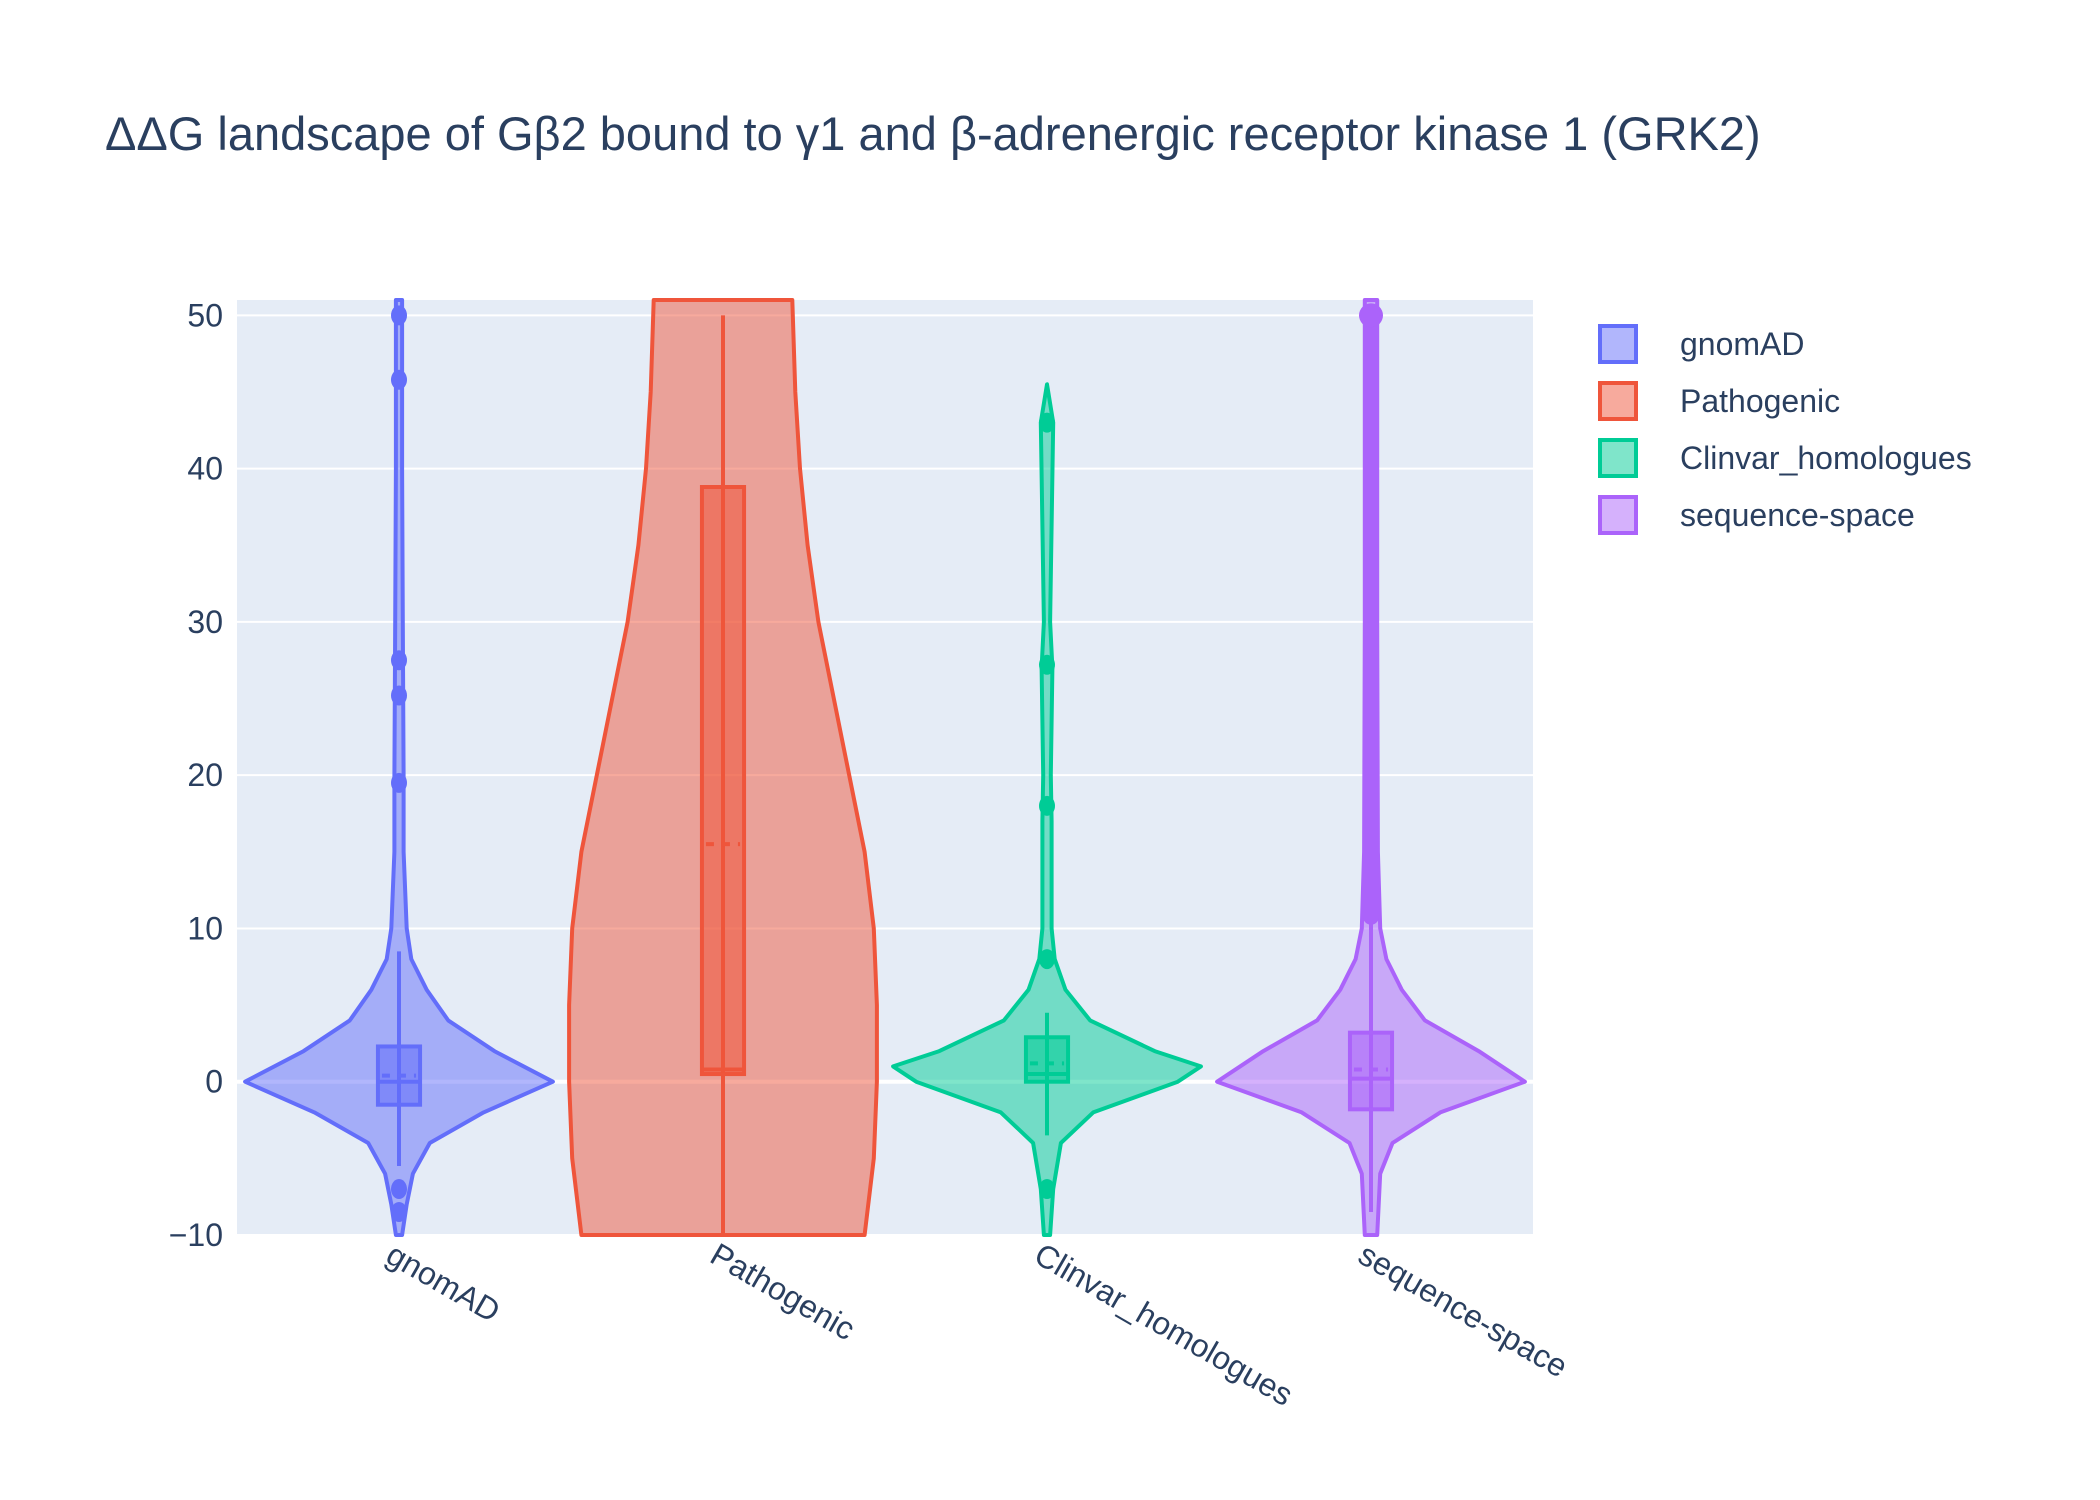  Describe the element at coordinates (205, 469) in the screenshot. I see `y-tick-label: 40` at that location.